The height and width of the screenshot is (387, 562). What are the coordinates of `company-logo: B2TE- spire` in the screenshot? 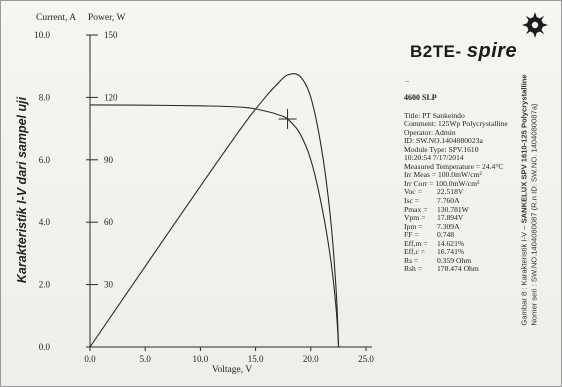 It's located at (479, 40).